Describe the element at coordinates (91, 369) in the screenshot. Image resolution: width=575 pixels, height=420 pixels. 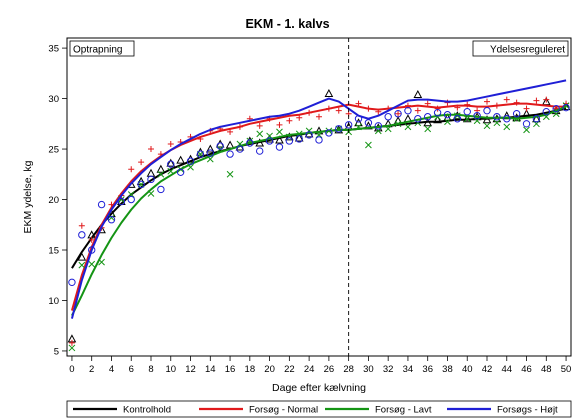
I see `x-tick-label: 2` at that location.